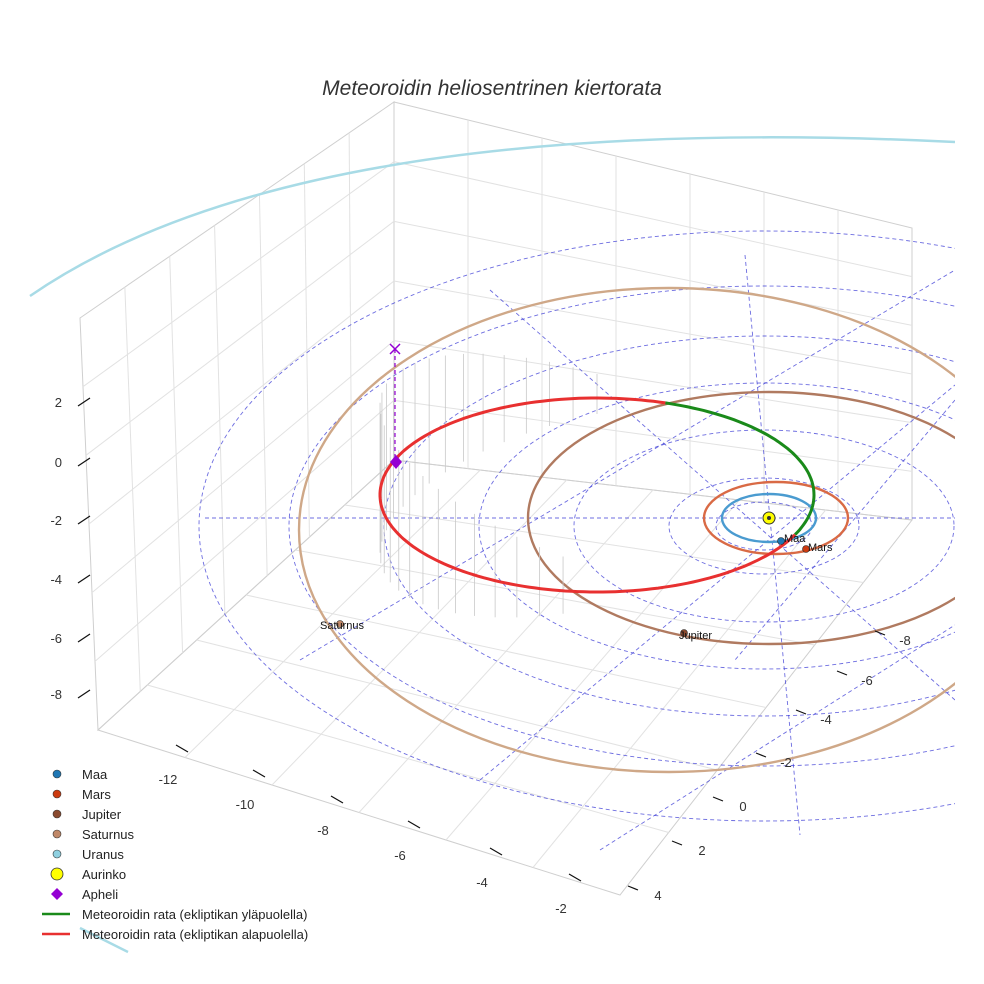 The width and height of the screenshot is (984, 984). Describe the element at coordinates (95, 774) in the screenshot. I see `legend-label: Maa` at that location.